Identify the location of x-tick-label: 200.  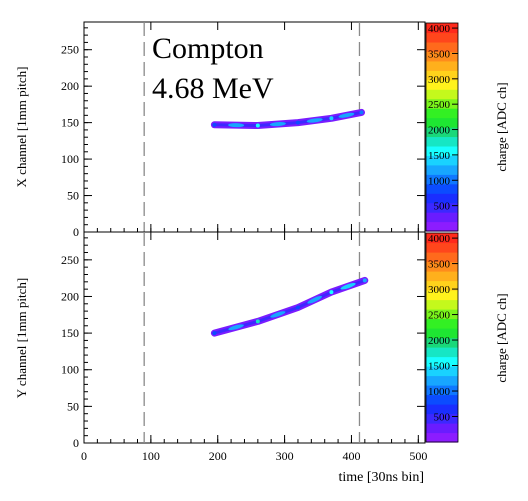
(218, 456).